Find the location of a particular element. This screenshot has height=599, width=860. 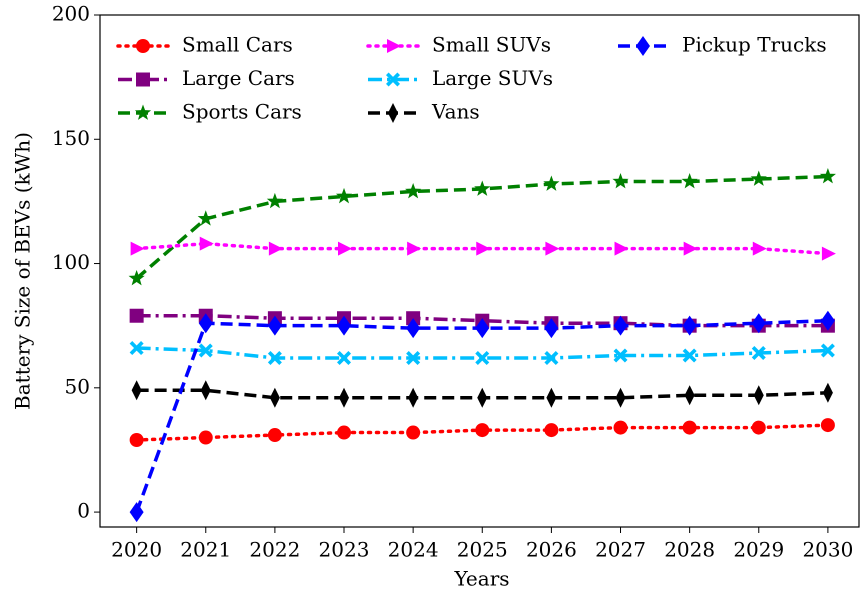

x-tick-label: 2021 is located at coordinates (205, 550).